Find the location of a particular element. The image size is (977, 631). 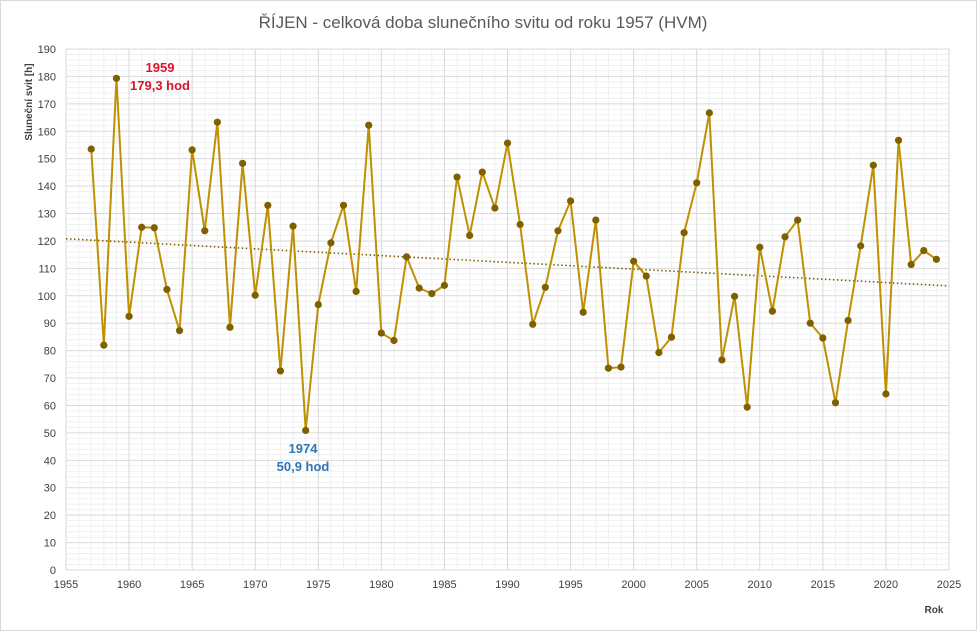

y-tick-label: 60 is located at coordinates (50, 406).